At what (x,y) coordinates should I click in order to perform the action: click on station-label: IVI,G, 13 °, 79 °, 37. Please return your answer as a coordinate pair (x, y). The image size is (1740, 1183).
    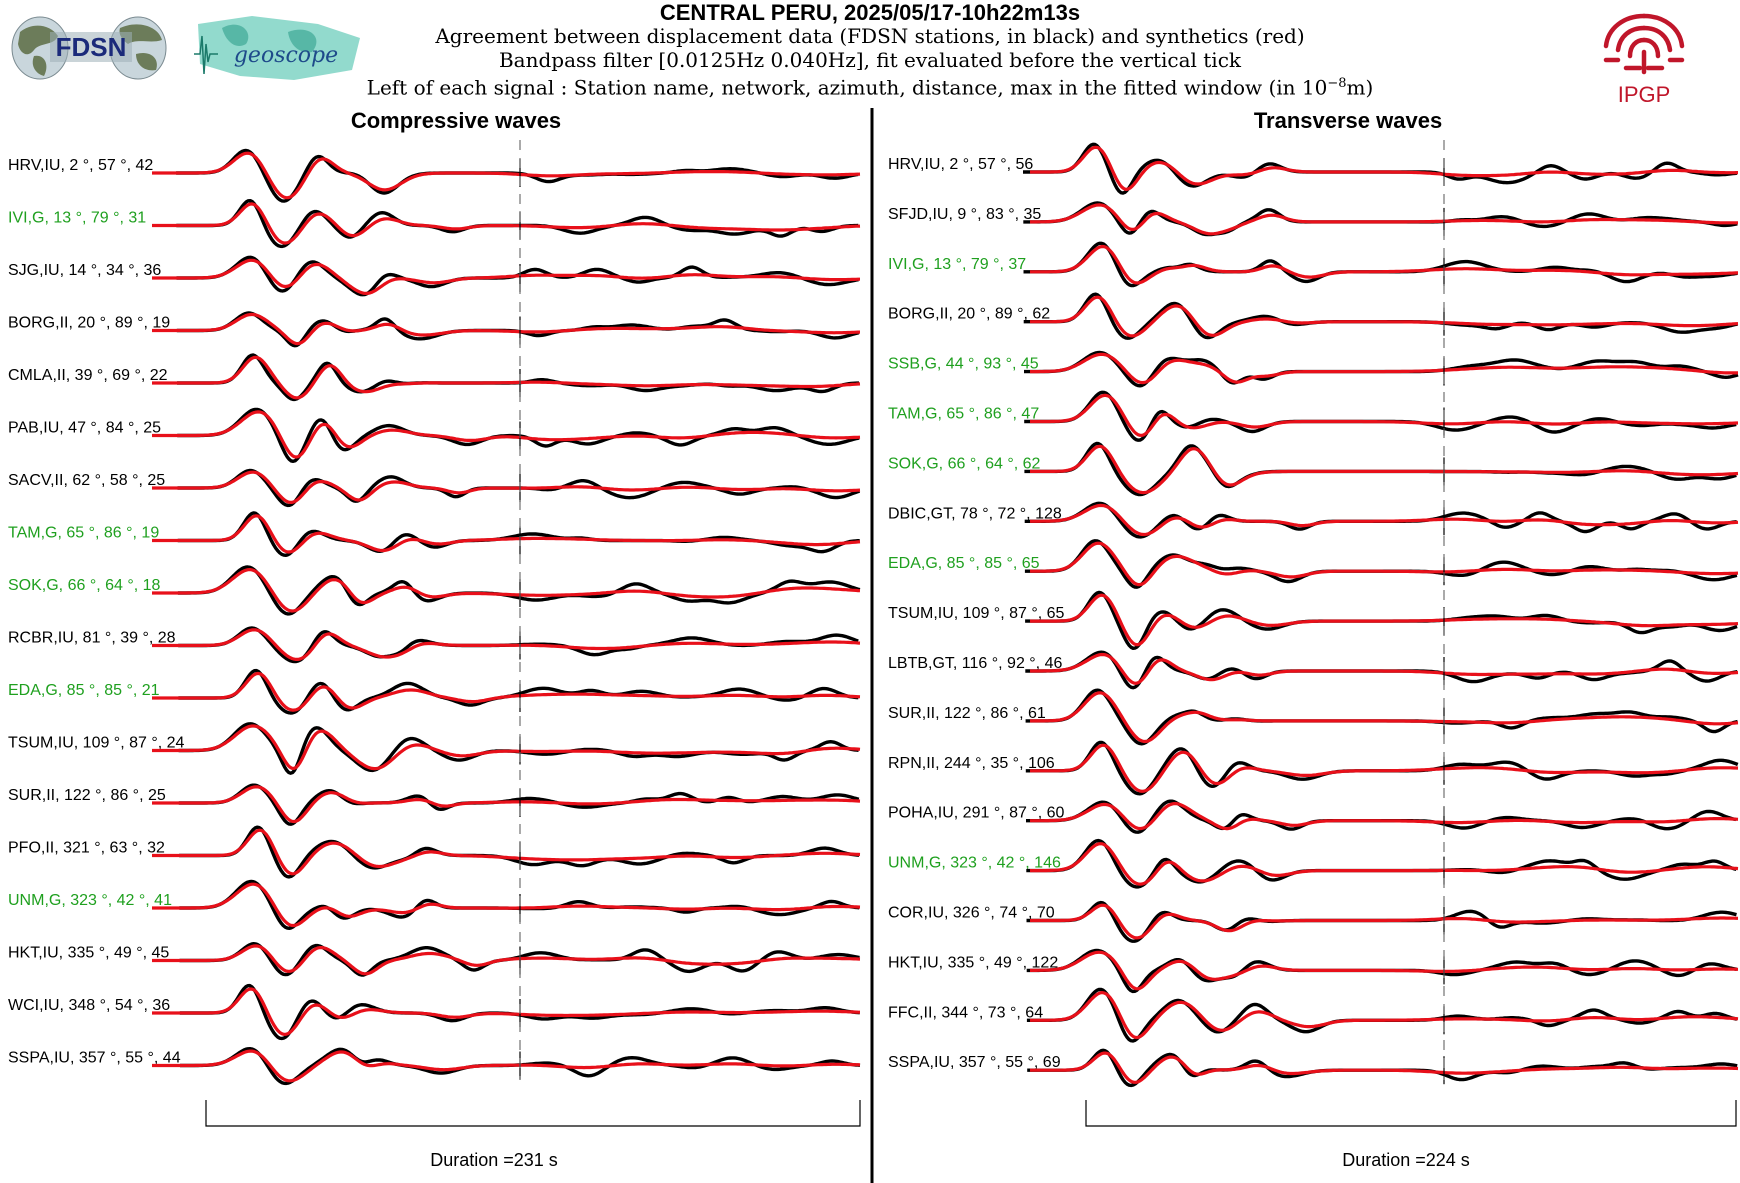
    Looking at the image, I should click on (957, 264).